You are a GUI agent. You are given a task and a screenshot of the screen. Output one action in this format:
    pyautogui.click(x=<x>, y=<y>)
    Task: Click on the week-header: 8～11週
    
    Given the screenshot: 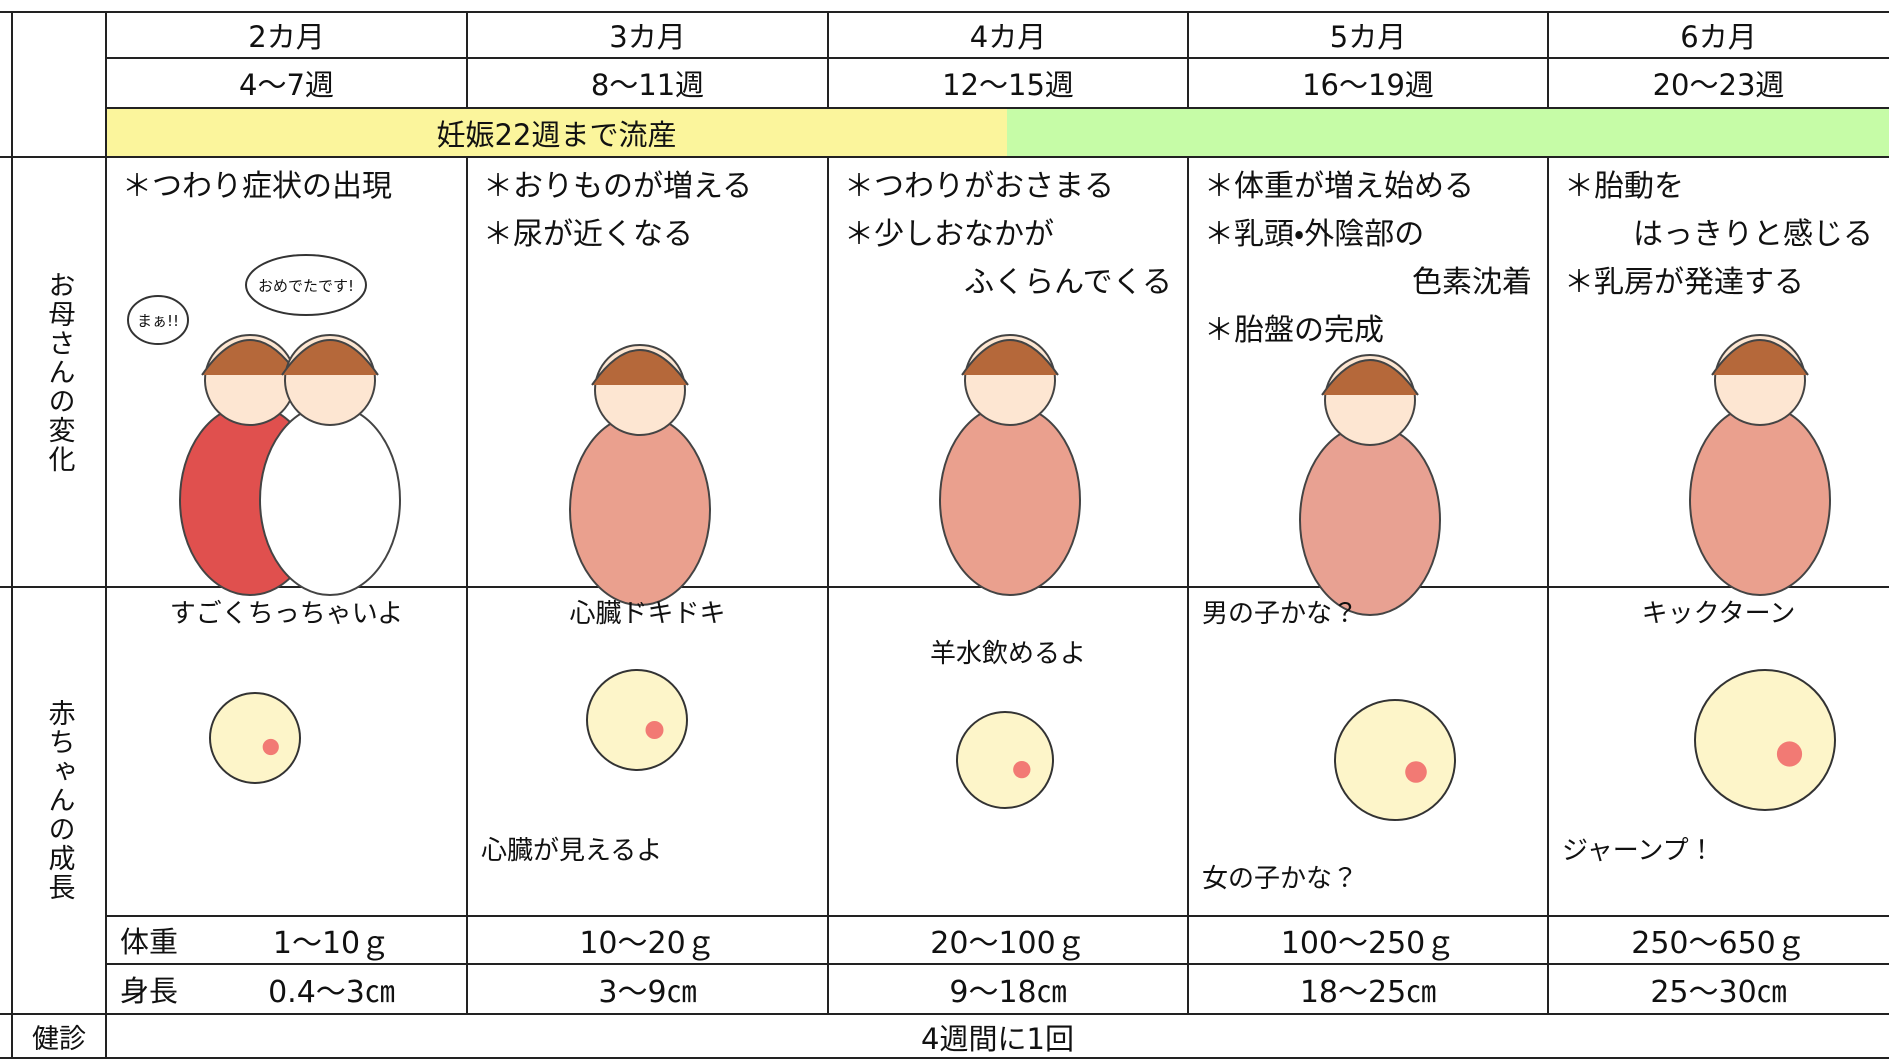 What is the action you would take?
    pyautogui.click(x=647, y=85)
    